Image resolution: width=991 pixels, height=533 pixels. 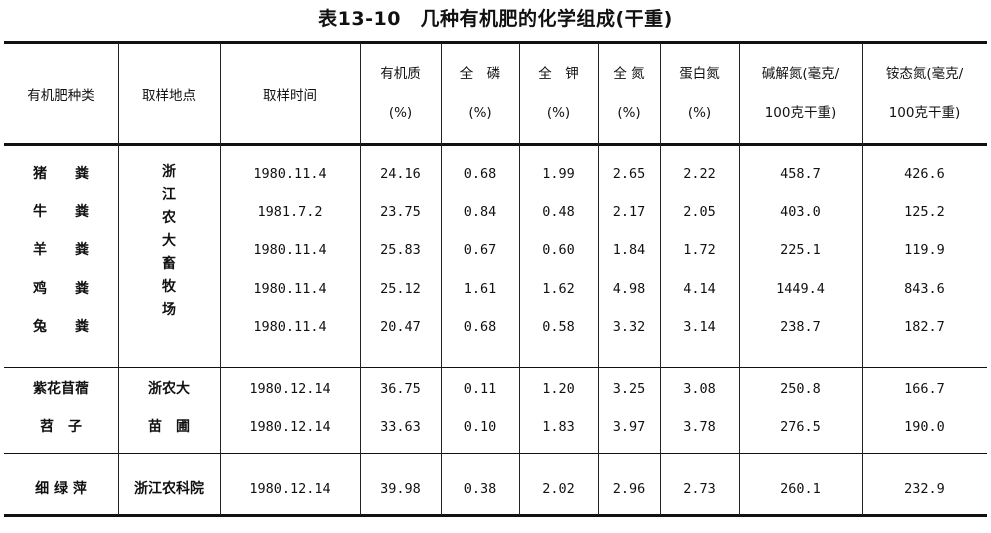 I want to click on header-protein-n: 蛋白氮, so click(x=699, y=74).